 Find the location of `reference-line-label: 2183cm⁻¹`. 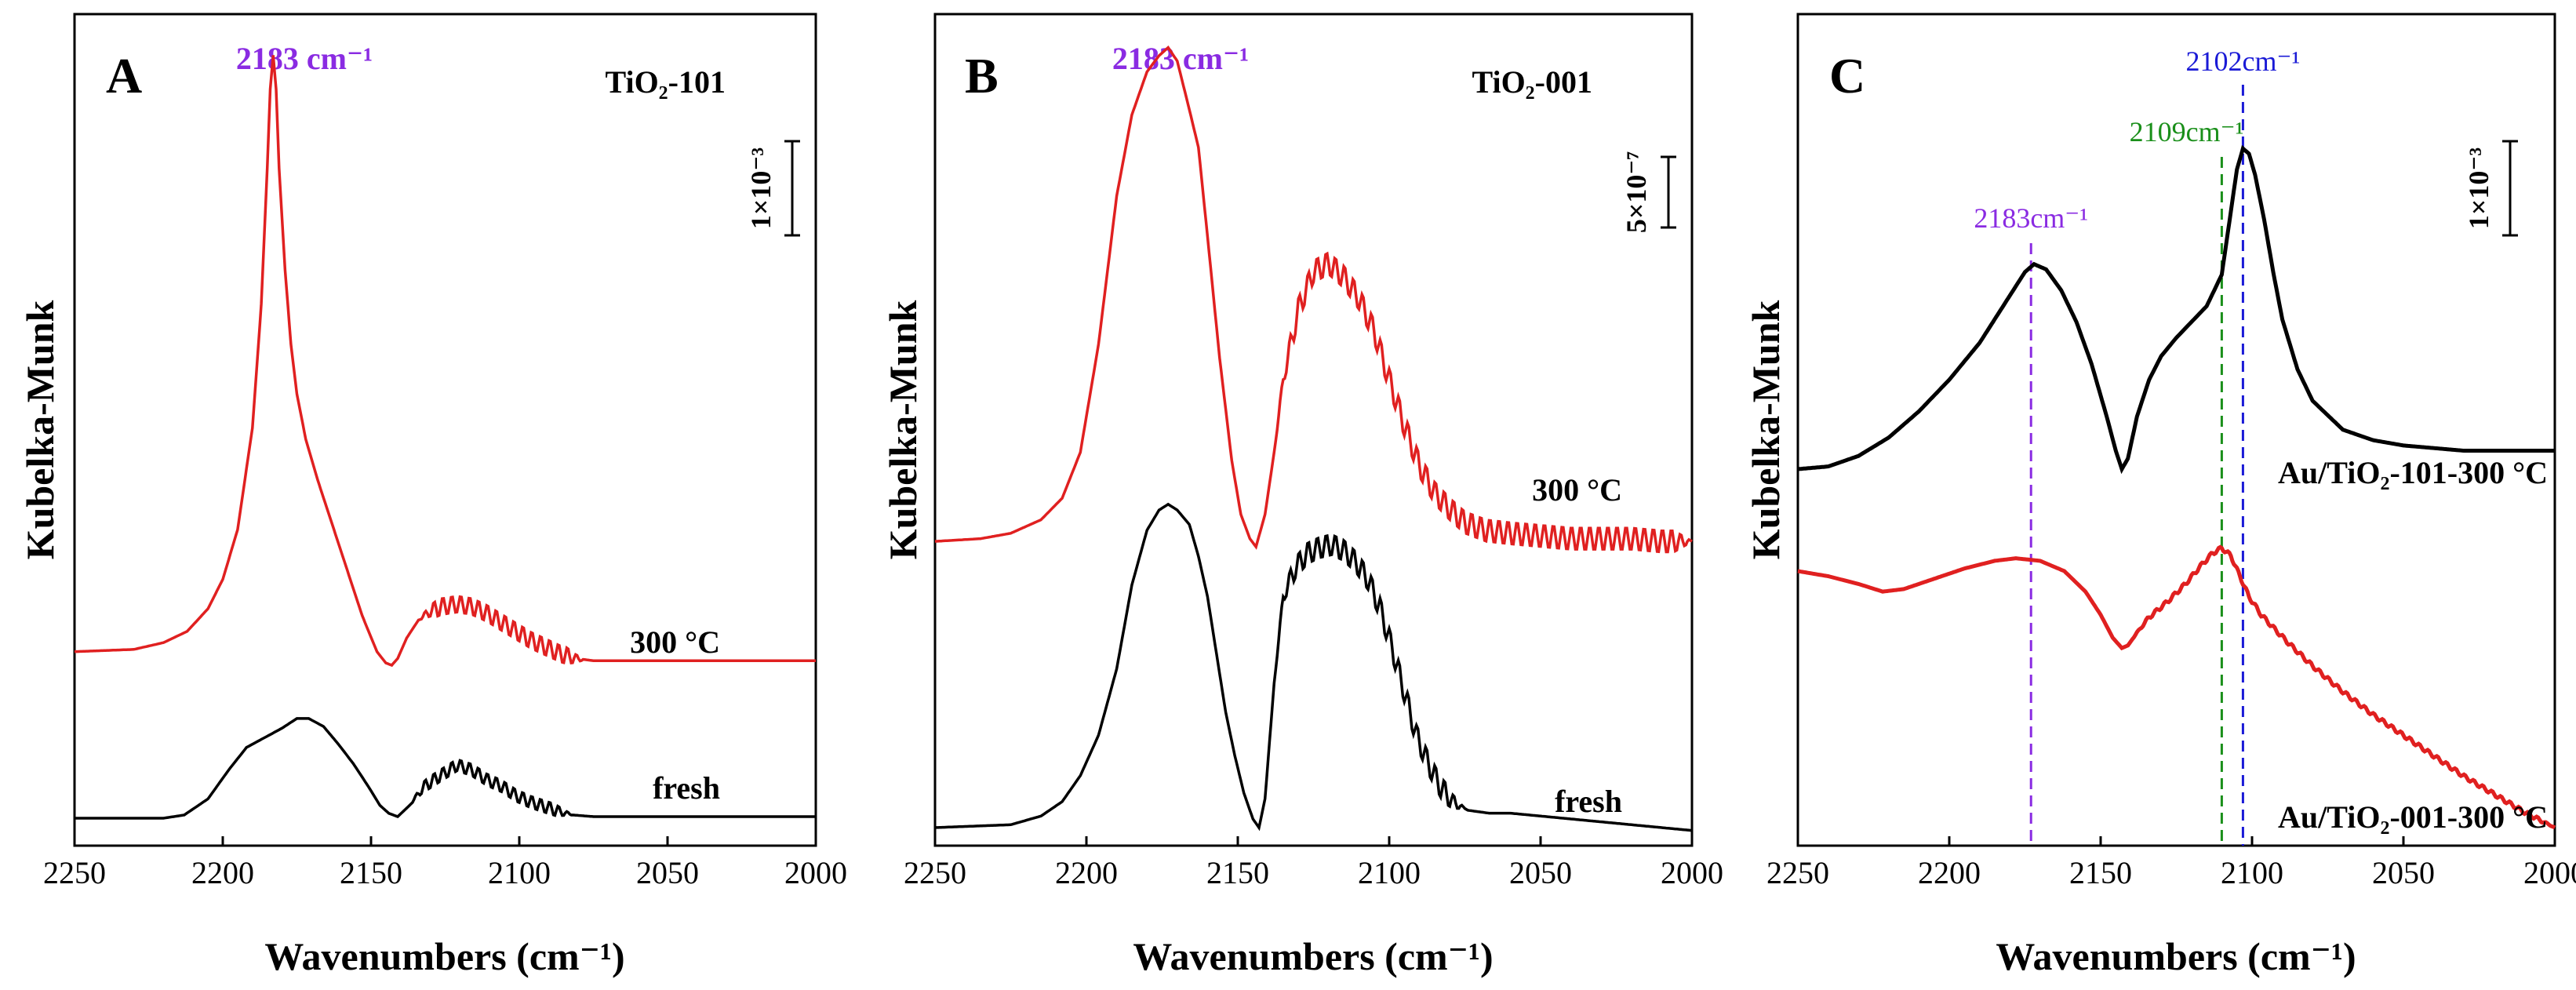

reference-line-label: 2183cm⁻¹ is located at coordinates (2031, 218).